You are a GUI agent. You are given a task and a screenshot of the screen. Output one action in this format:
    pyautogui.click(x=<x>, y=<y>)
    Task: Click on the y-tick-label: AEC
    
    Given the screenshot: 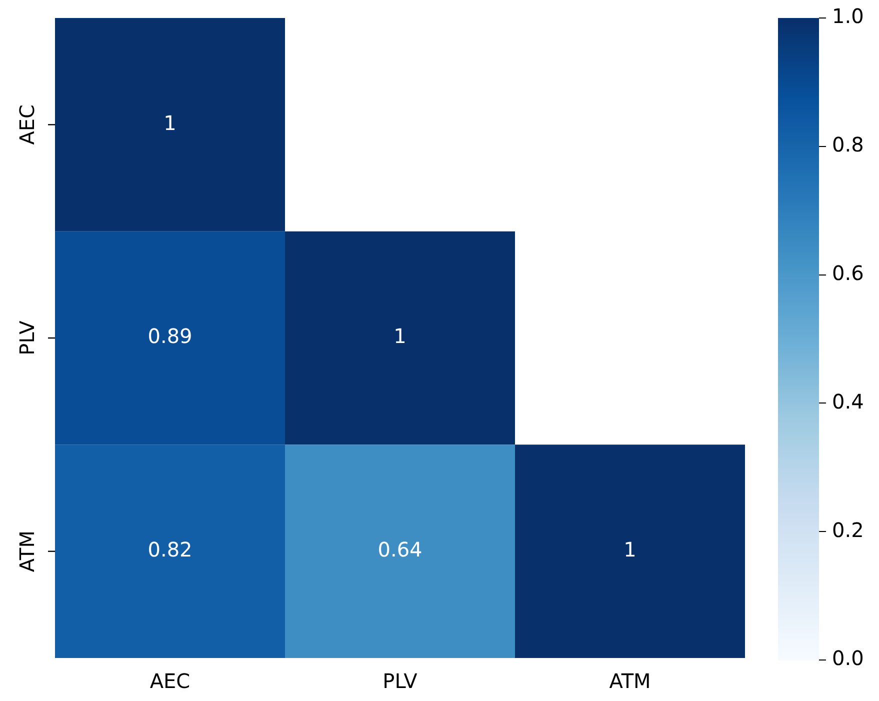 What is the action you would take?
    pyautogui.click(x=27, y=124)
    